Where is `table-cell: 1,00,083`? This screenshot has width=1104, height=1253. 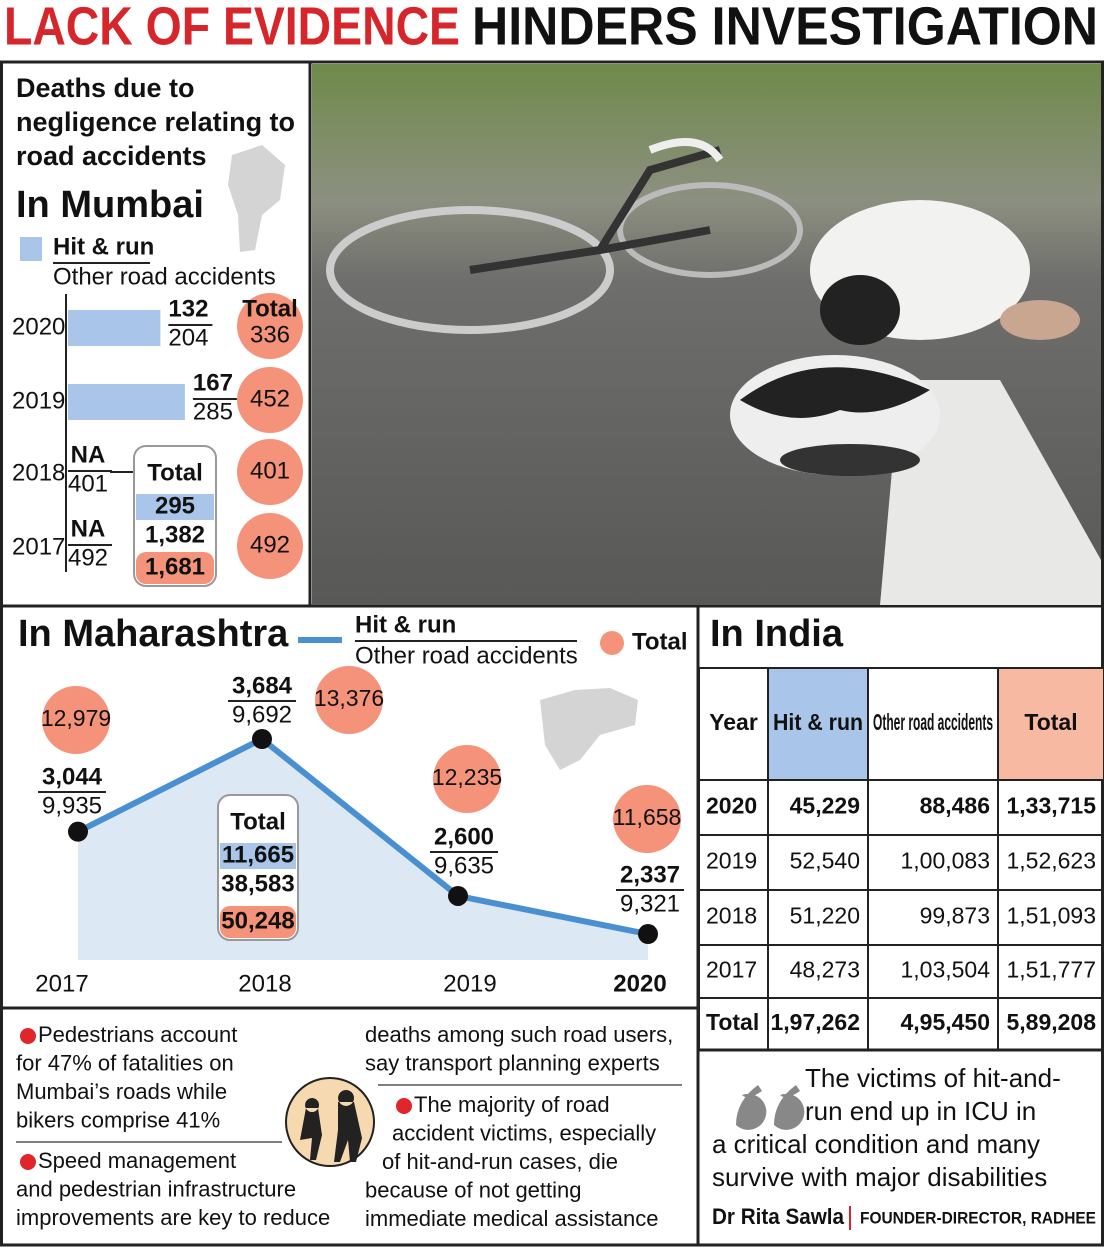 table-cell: 1,00,083 is located at coordinates (945, 861).